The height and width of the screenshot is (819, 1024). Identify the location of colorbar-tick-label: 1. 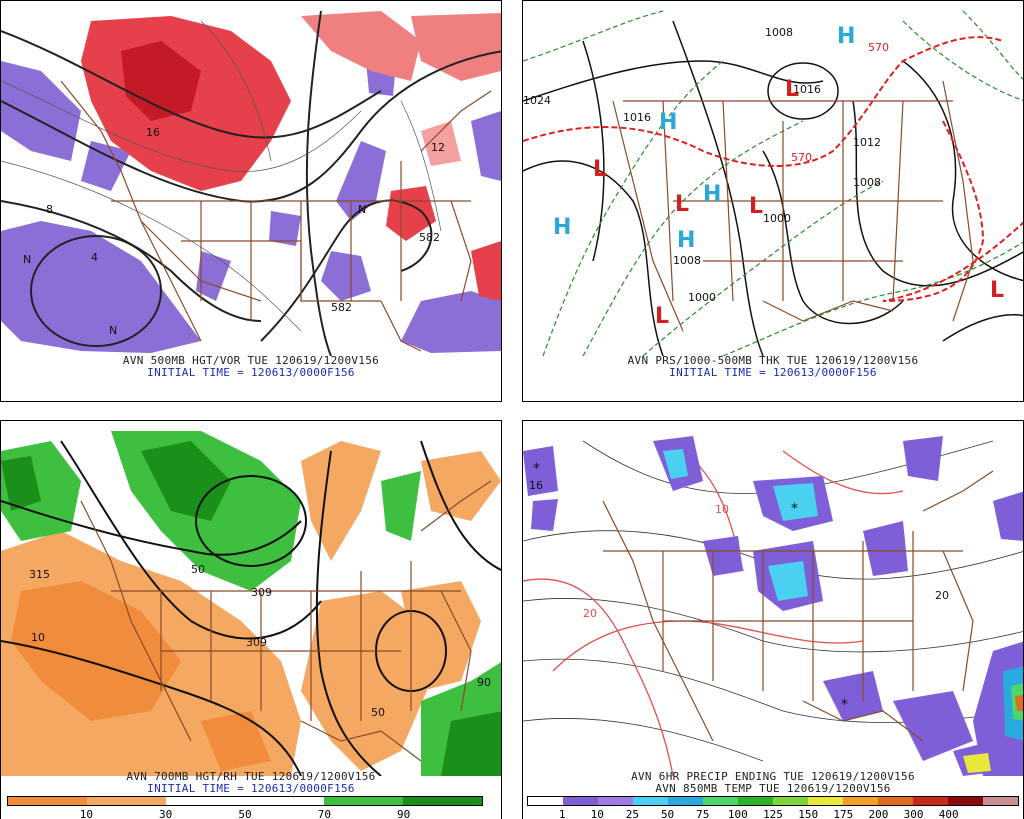
(562, 813).